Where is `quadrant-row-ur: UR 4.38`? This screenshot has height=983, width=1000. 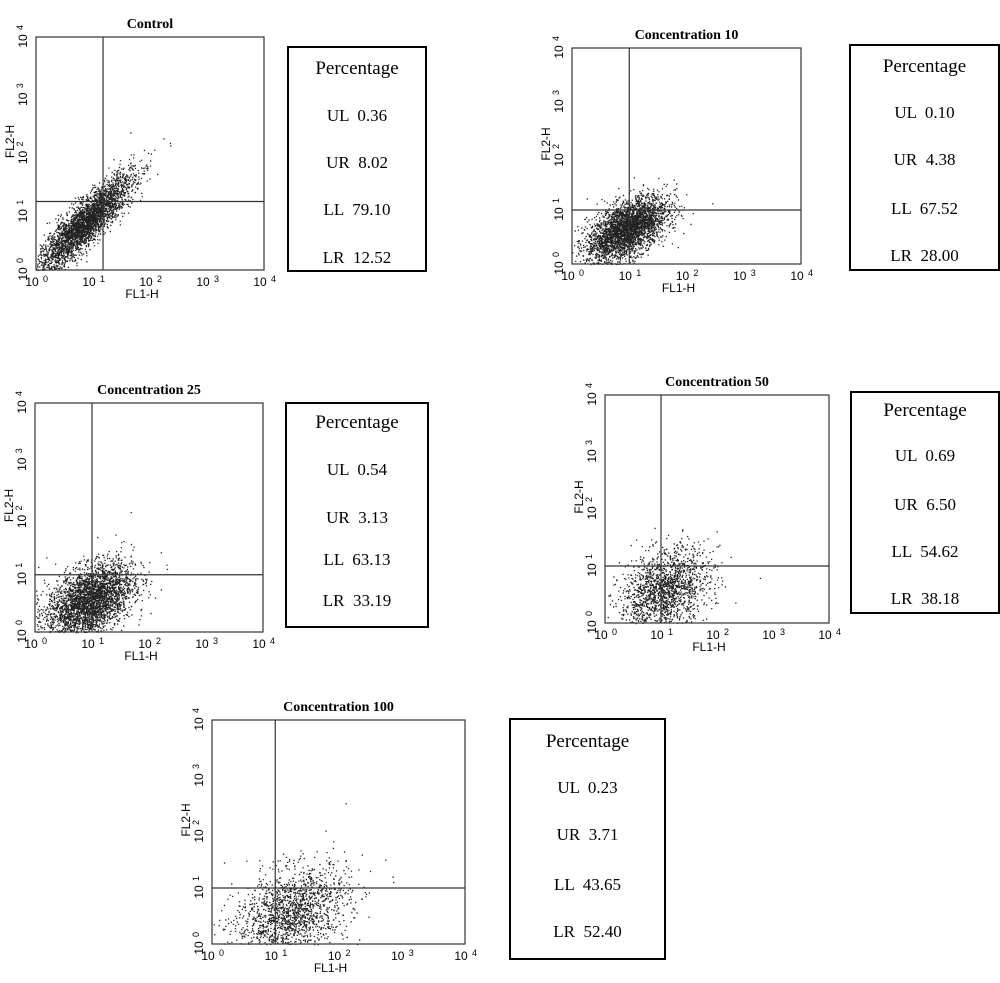 quadrant-row-ur: UR 4.38 is located at coordinates (924, 160).